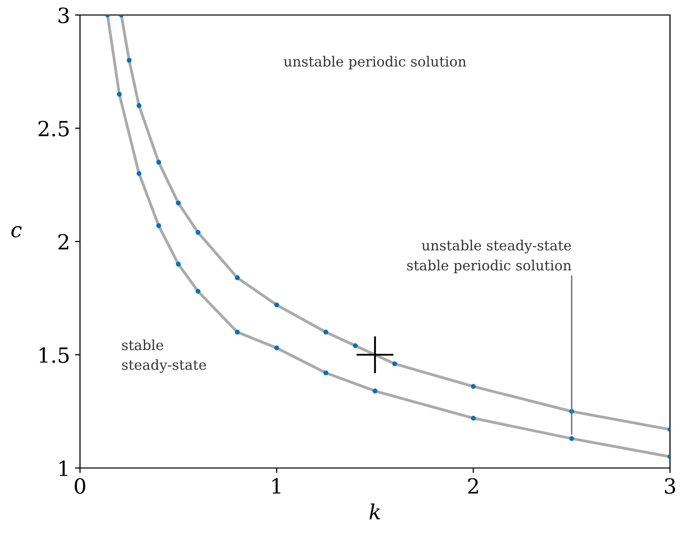 The width and height of the screenshot is (686, 533). What do you see at coordinates (80, 486) in the screenshot?
I see `x-tick-label: 0` at bounding box center [80, 486].